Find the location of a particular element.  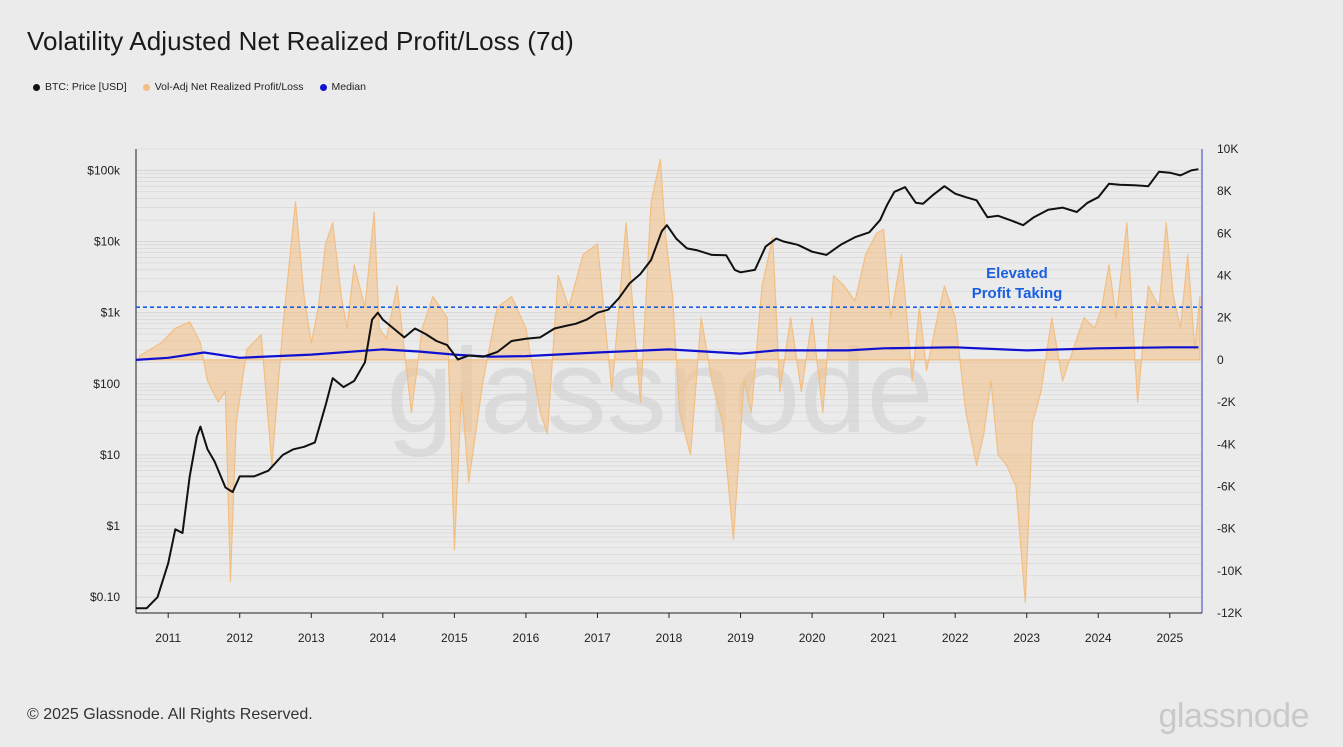

legend-label-median: Median is located at coordinates (348, 87).